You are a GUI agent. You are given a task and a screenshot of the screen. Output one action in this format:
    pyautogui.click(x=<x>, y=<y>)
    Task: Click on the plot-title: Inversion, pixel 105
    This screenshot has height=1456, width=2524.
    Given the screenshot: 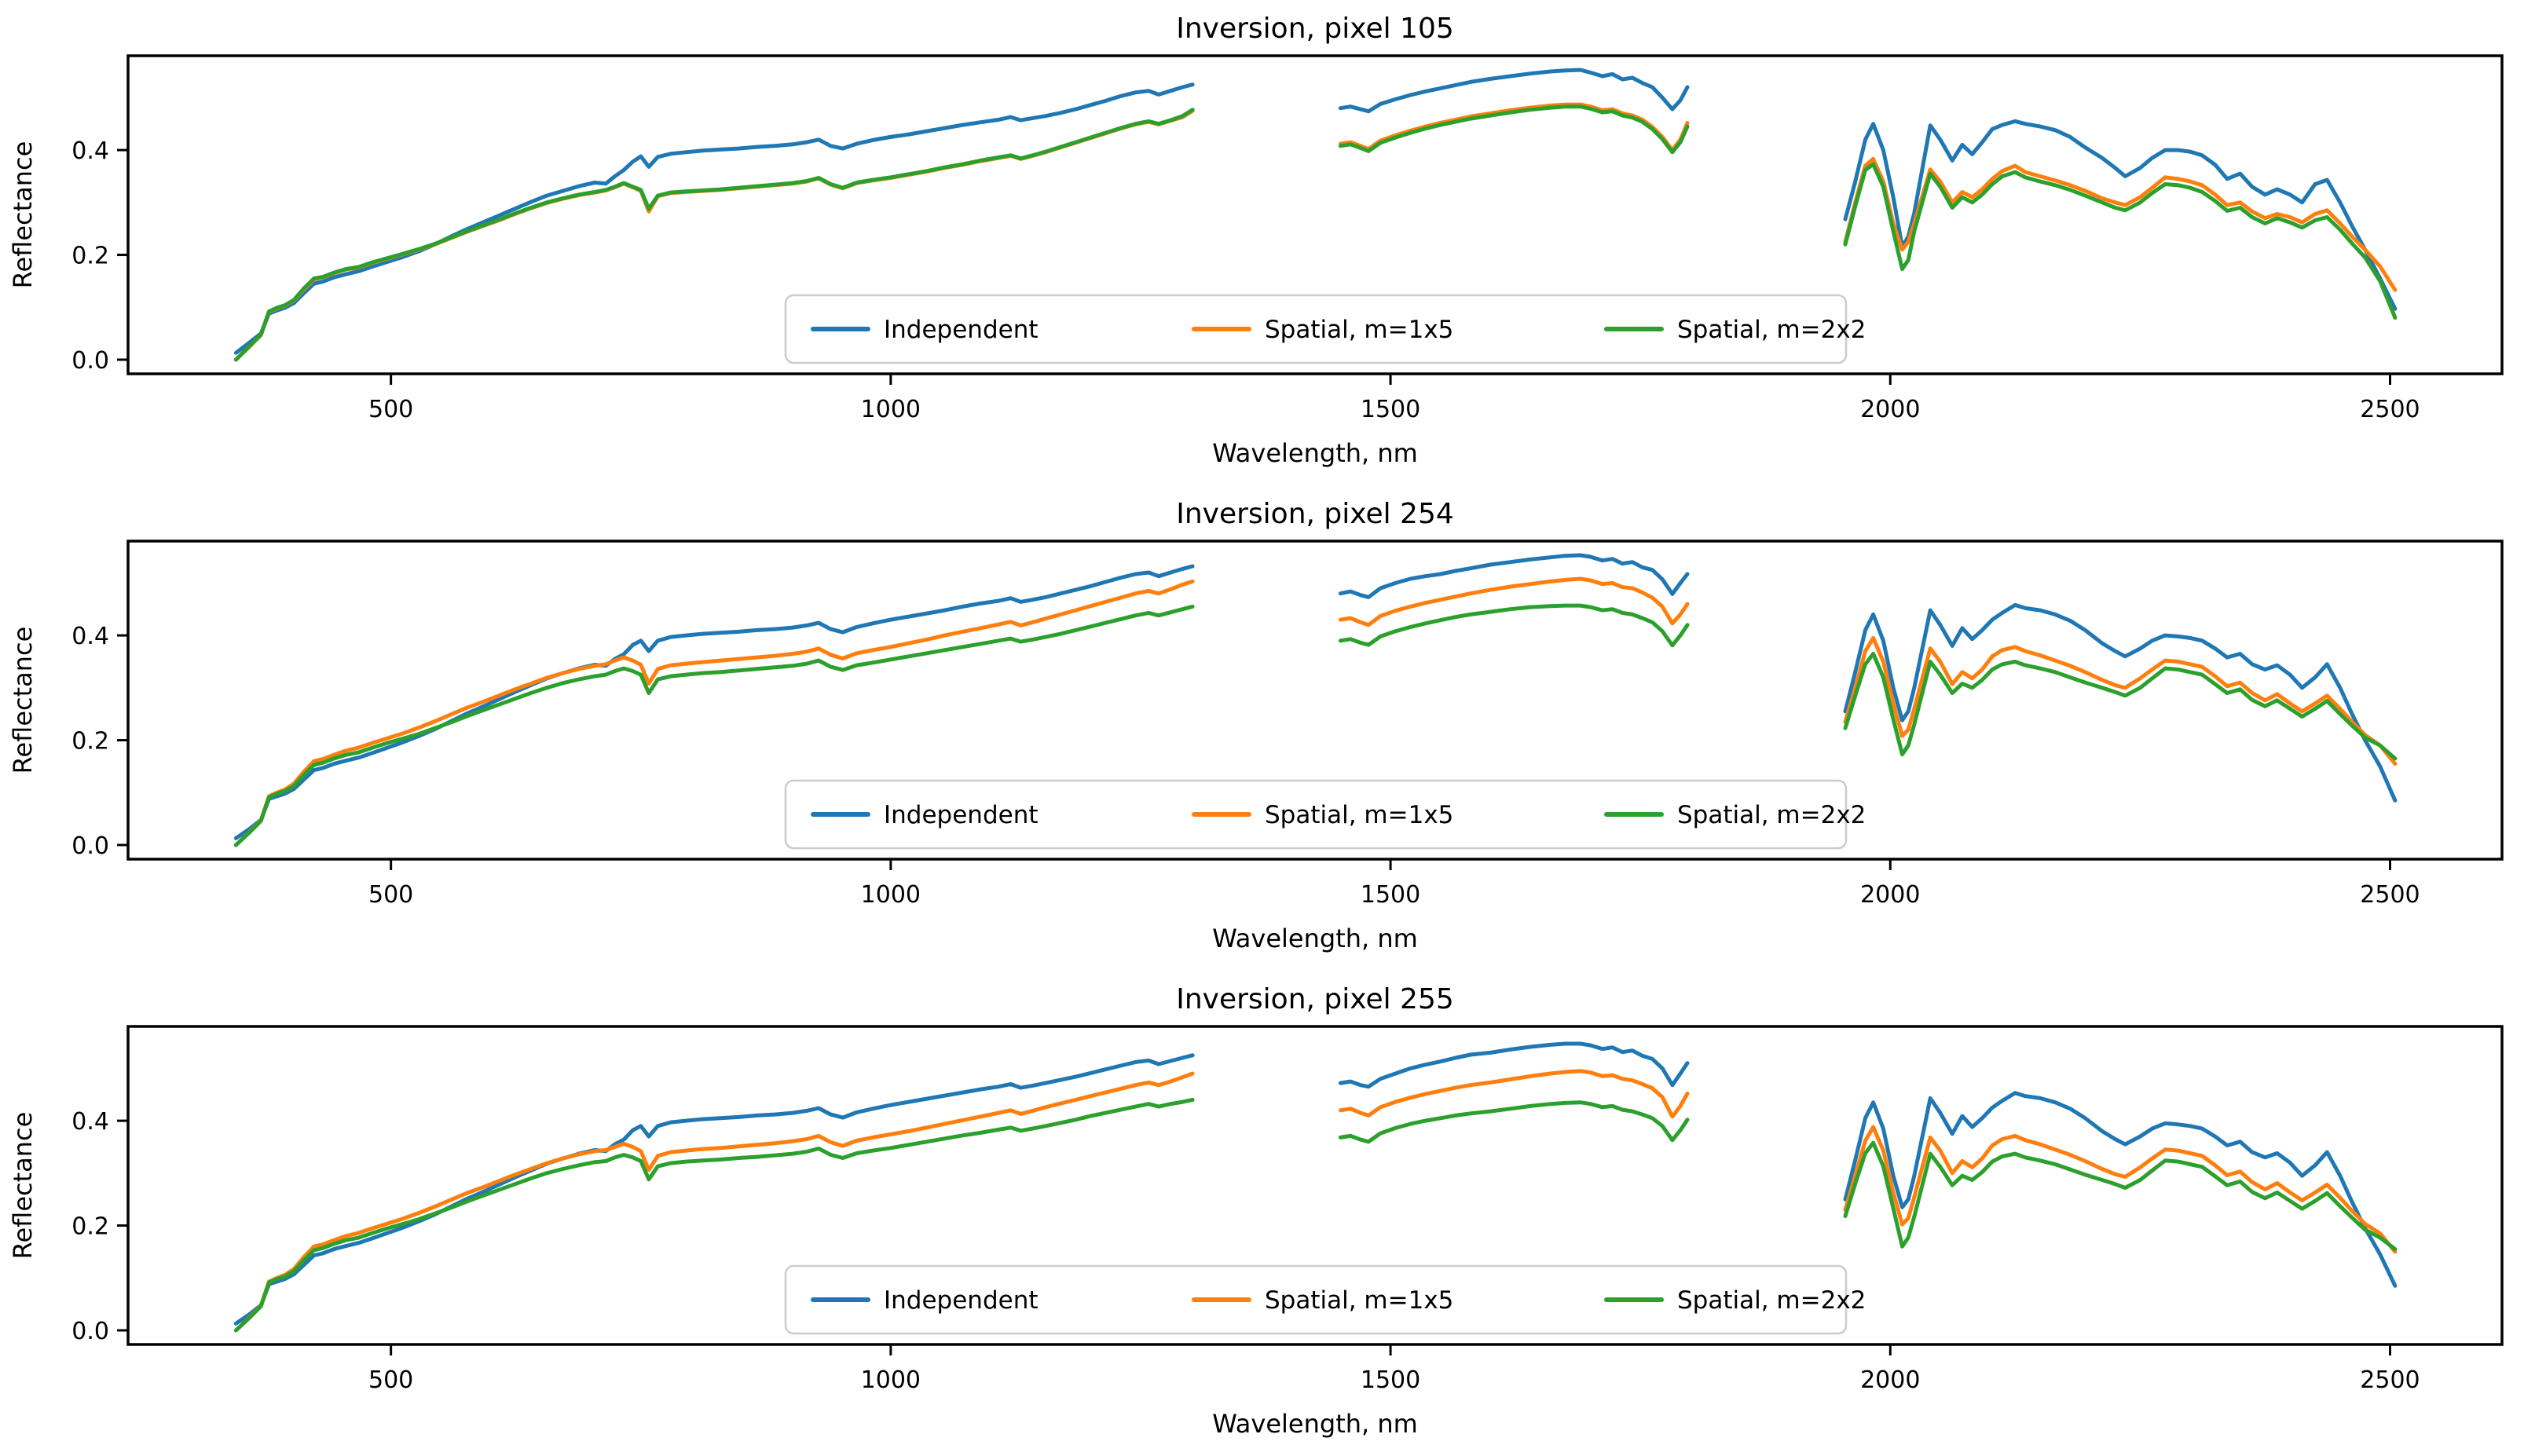 What is the action you would take?
    pyautogui.click(x=1315, y=29)
    